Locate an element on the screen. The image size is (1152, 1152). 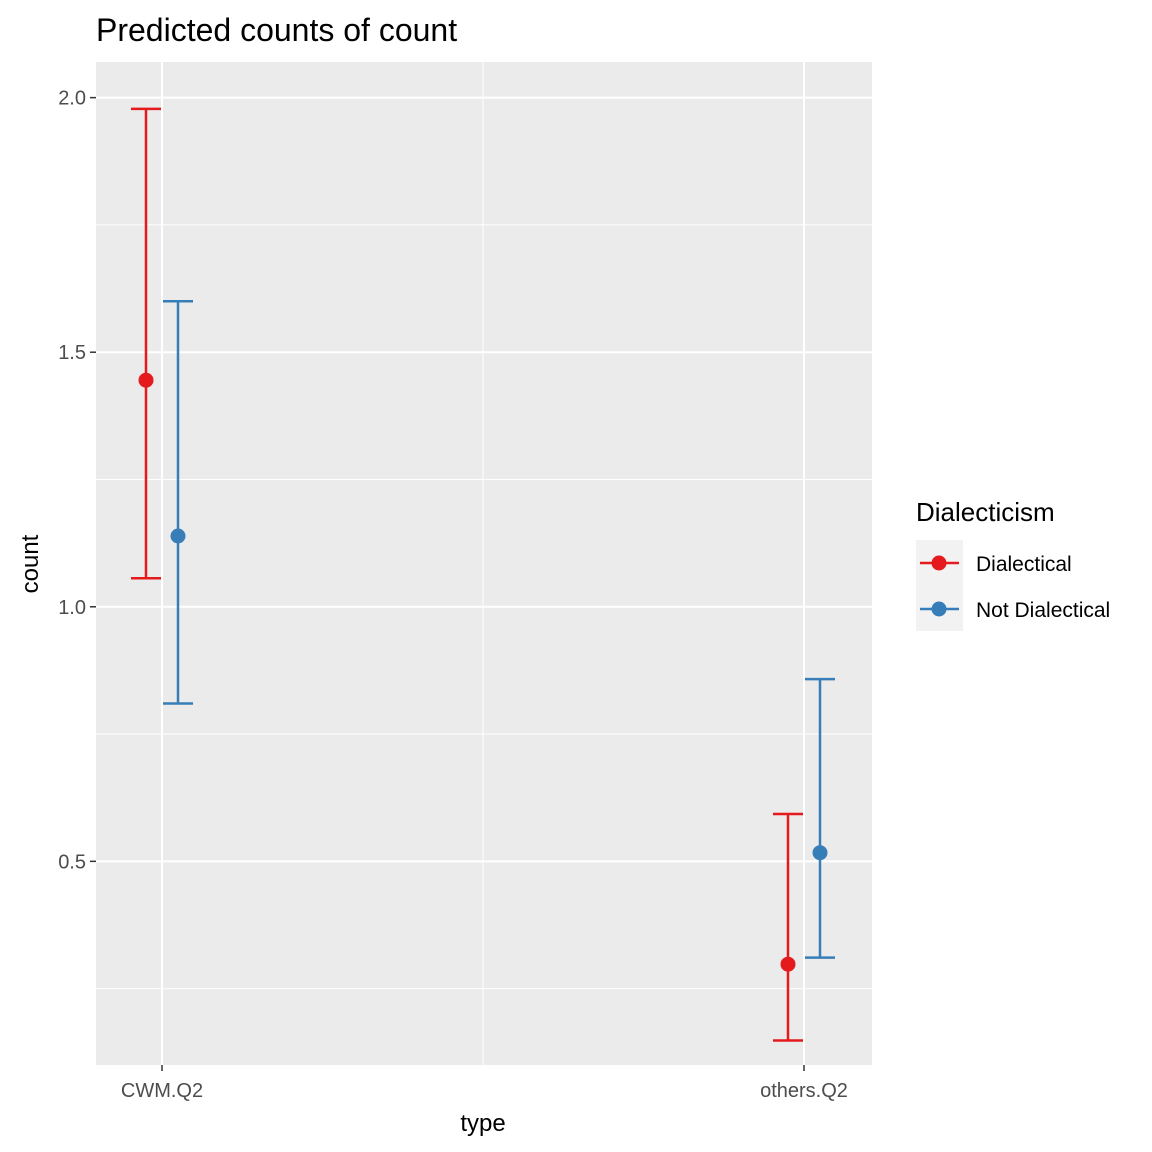
legend-key-background is located at coordinates (939, 585).